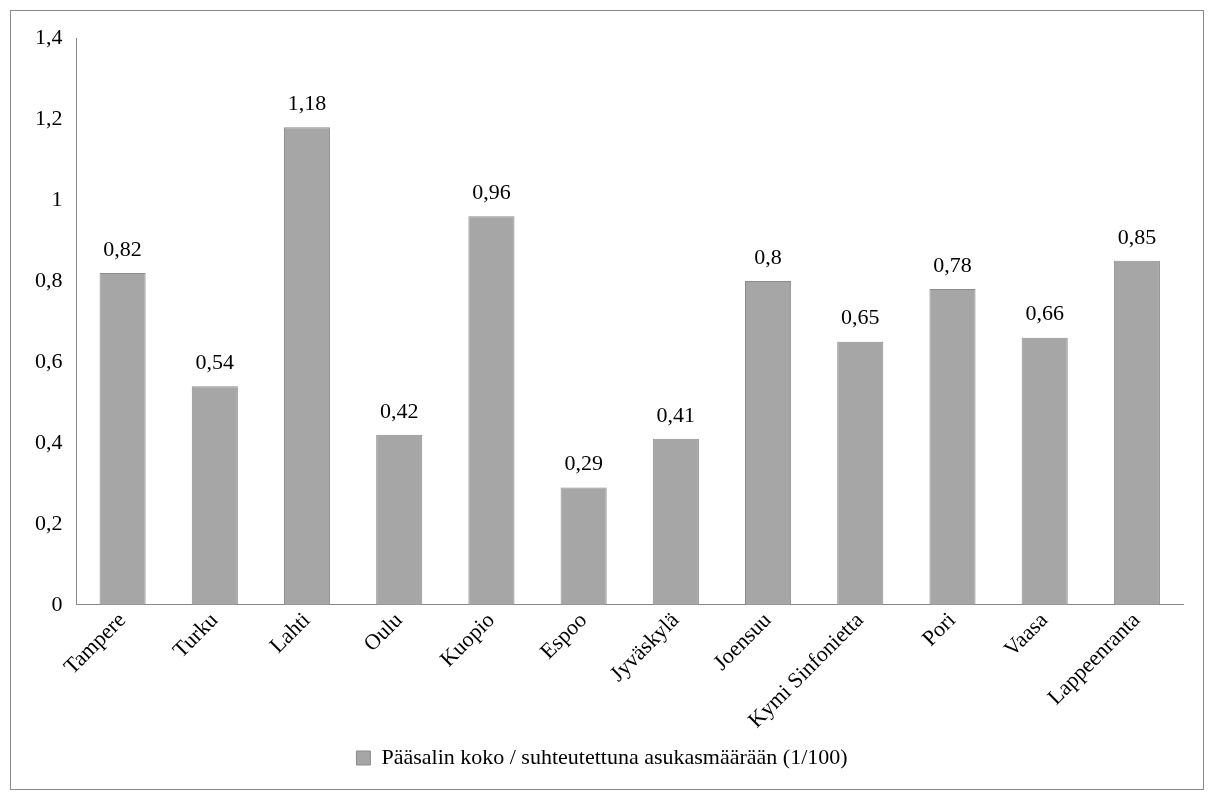 The width and height of the screenshot is (1216, 801). I want to click on y-tick-label: 1,2, so click(49, 117).